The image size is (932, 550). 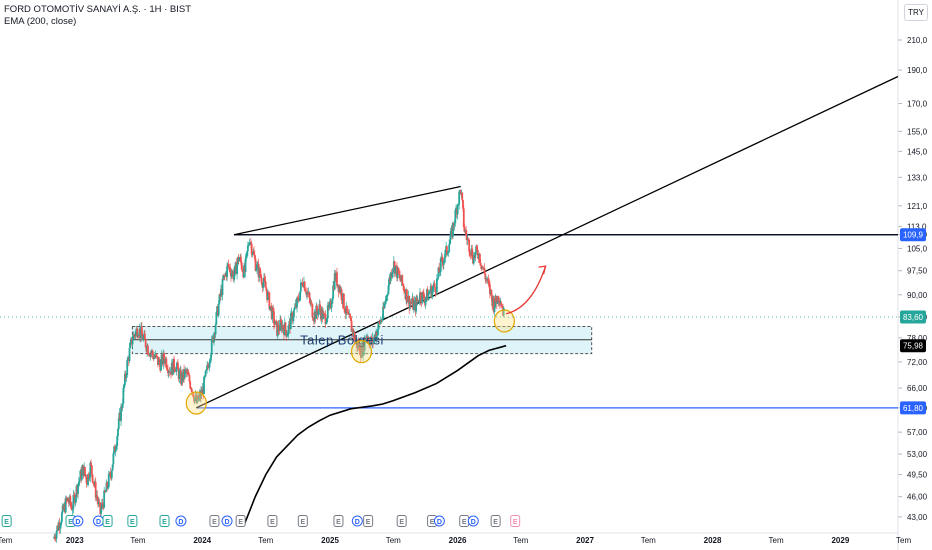 What do you see at coordinates (917, 177) in the screenshot?
I see `y-tick-label: 133,0` at bounding box center [917, 177].